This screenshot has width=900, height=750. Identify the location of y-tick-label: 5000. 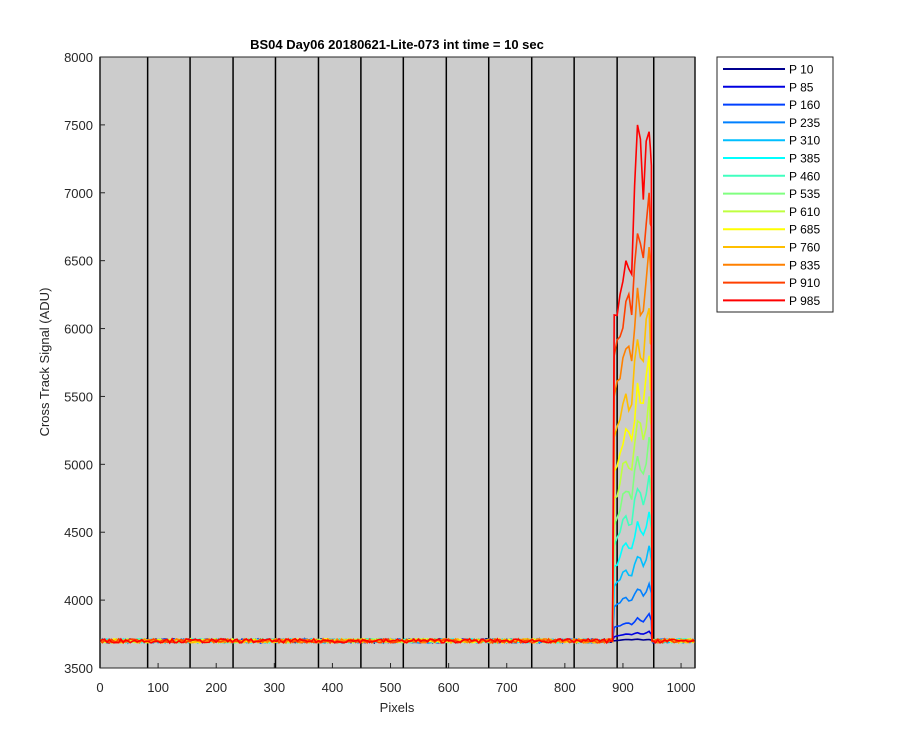
(78, 464).